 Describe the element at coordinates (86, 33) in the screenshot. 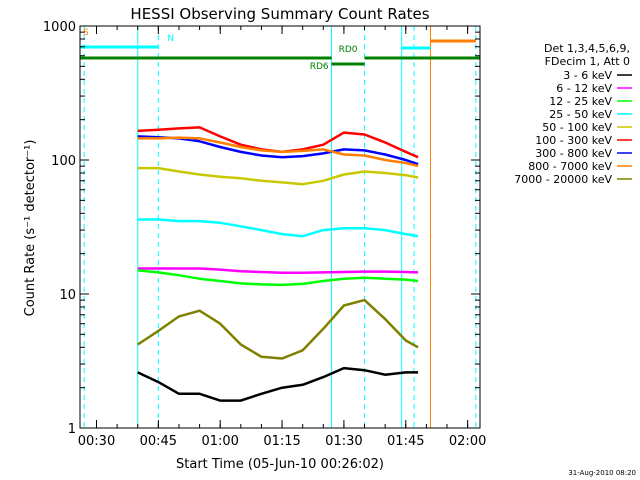

I see `state-flag-label: S` at that location.